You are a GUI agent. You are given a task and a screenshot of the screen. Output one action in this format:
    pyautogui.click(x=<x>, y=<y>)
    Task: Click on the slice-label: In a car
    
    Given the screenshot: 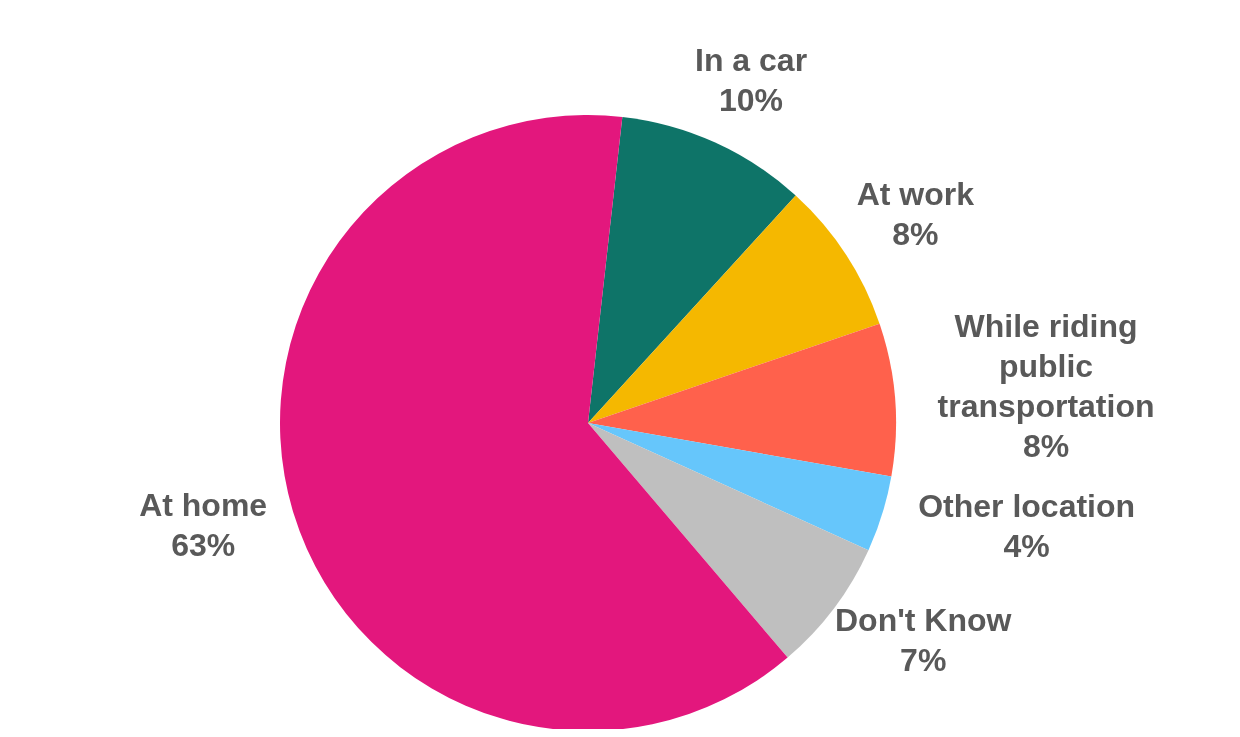 What is the action you would take?
    pyautogui.click(x=751, y=60)
    